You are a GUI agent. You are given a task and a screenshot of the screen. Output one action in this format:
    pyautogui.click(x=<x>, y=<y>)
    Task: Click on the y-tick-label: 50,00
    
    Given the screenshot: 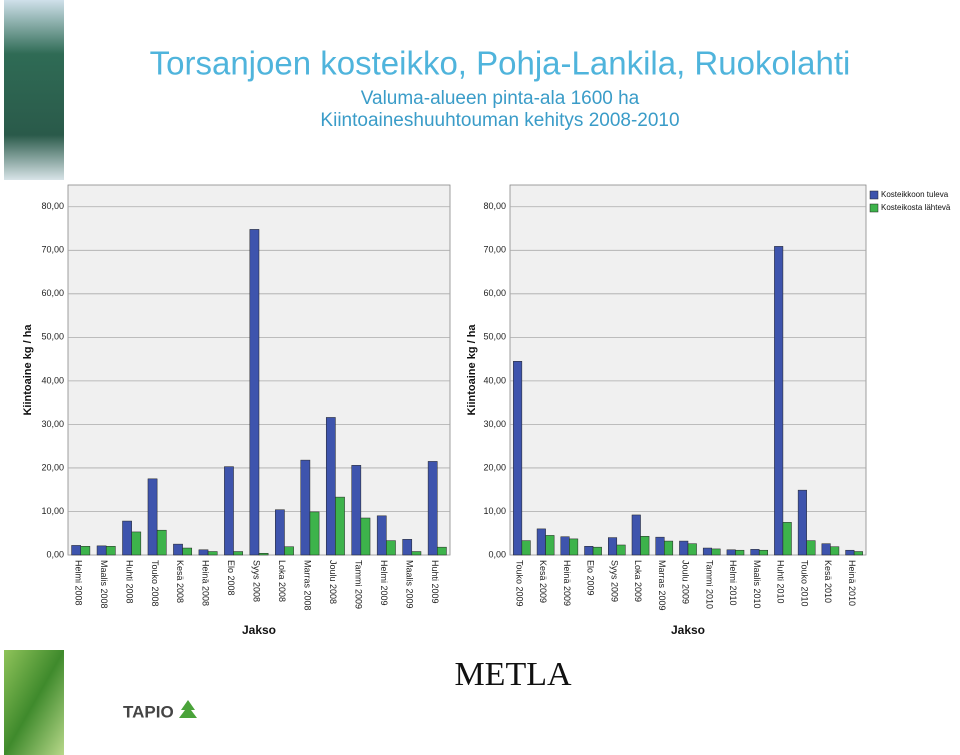 What is the action you would take?
    pyautogui.click(x=52, y=337)
    